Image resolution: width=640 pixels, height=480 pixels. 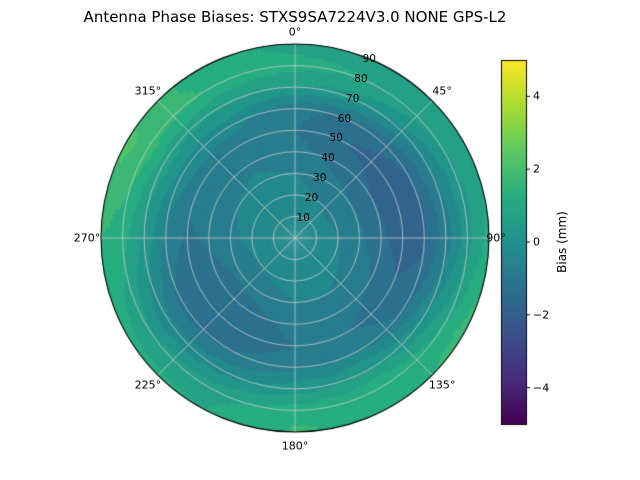 What do you see at coordinates (536, 169) in the screenshot?
I see `colorbar-tick-label: 2` at bounding box center [536, 169].